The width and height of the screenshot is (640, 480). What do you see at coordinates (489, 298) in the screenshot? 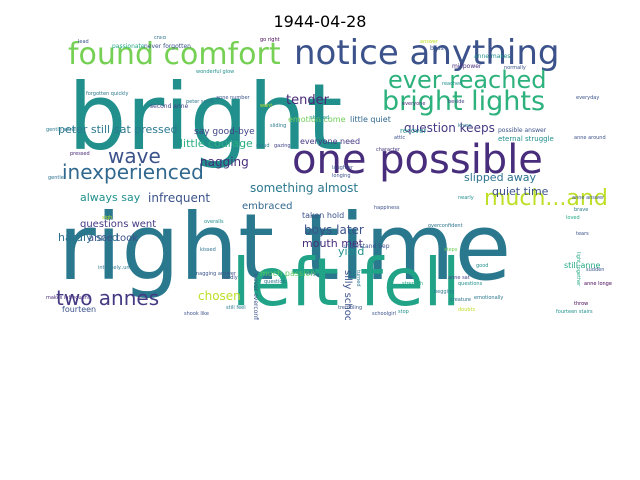
I see `cloud-word: emotionally` at bounding box center [489, 298].